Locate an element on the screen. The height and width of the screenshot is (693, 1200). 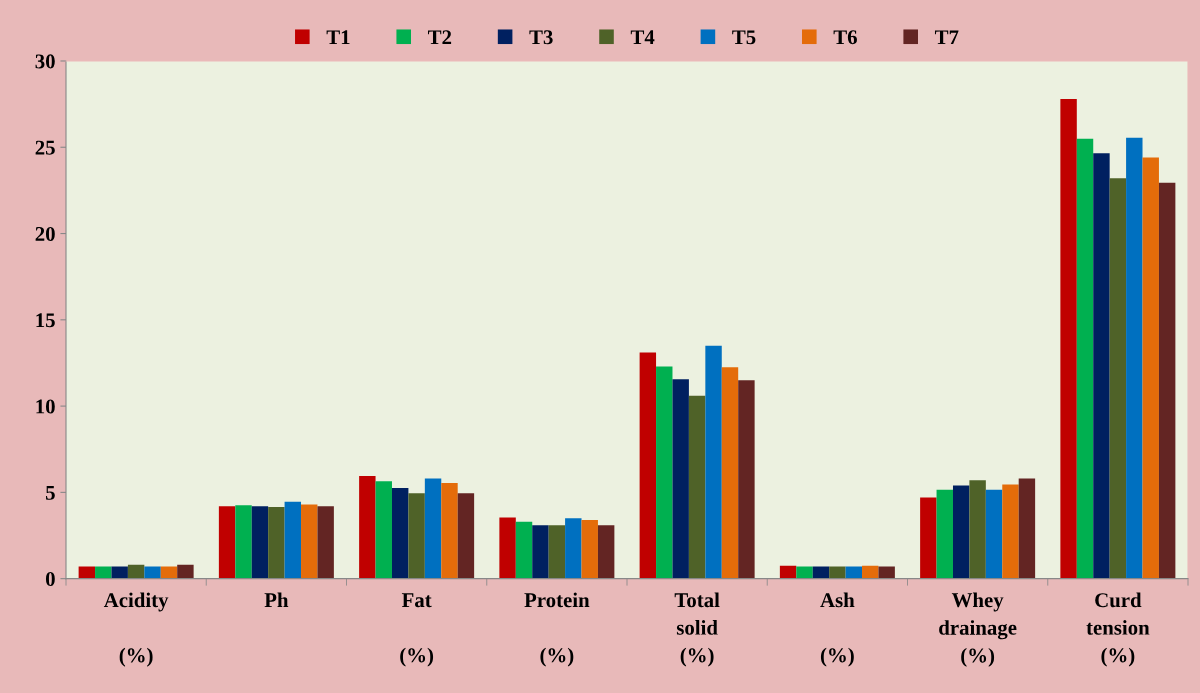
legend-label: T6 is located at coordinates (845, 37).